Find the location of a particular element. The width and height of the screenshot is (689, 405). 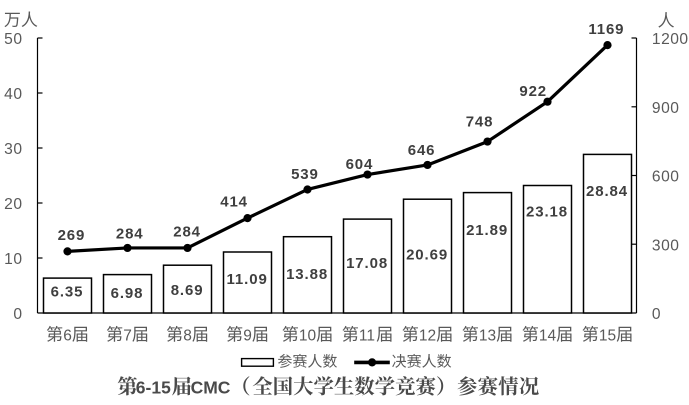

svg-text: 40 is located at coordinates (13, 94).